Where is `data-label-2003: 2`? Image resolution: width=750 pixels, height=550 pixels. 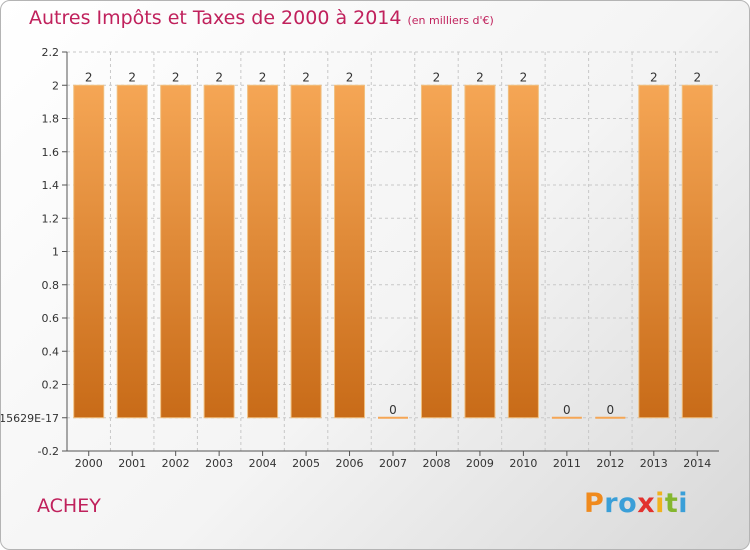
data-label-2003: 2 is located at coordinates (219, 77).